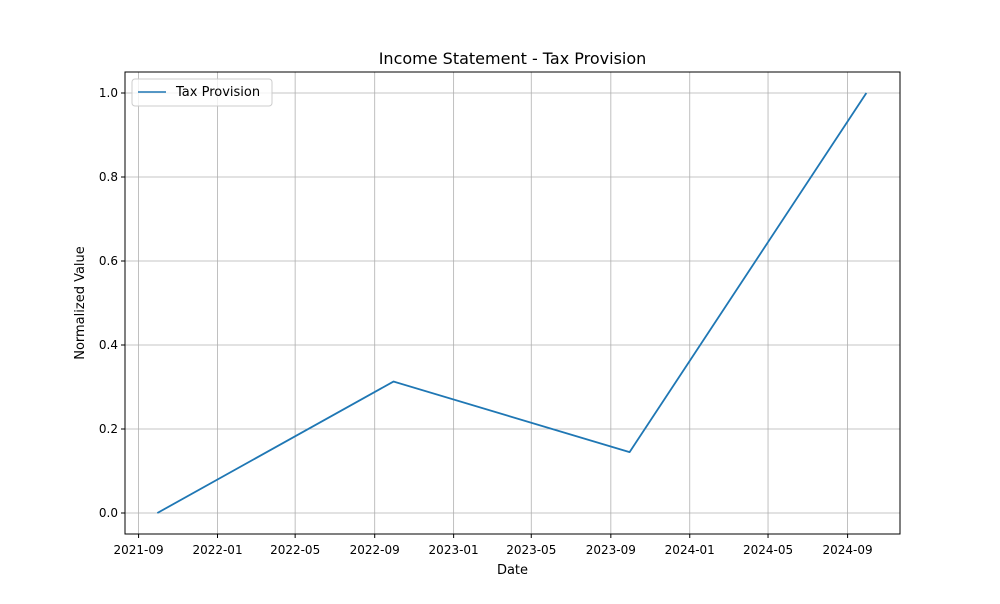  What do you see at coordinates (768, 550) in the screenshot?
I see `x-tick-label: 2024-05` at bounding box center [768, 550].